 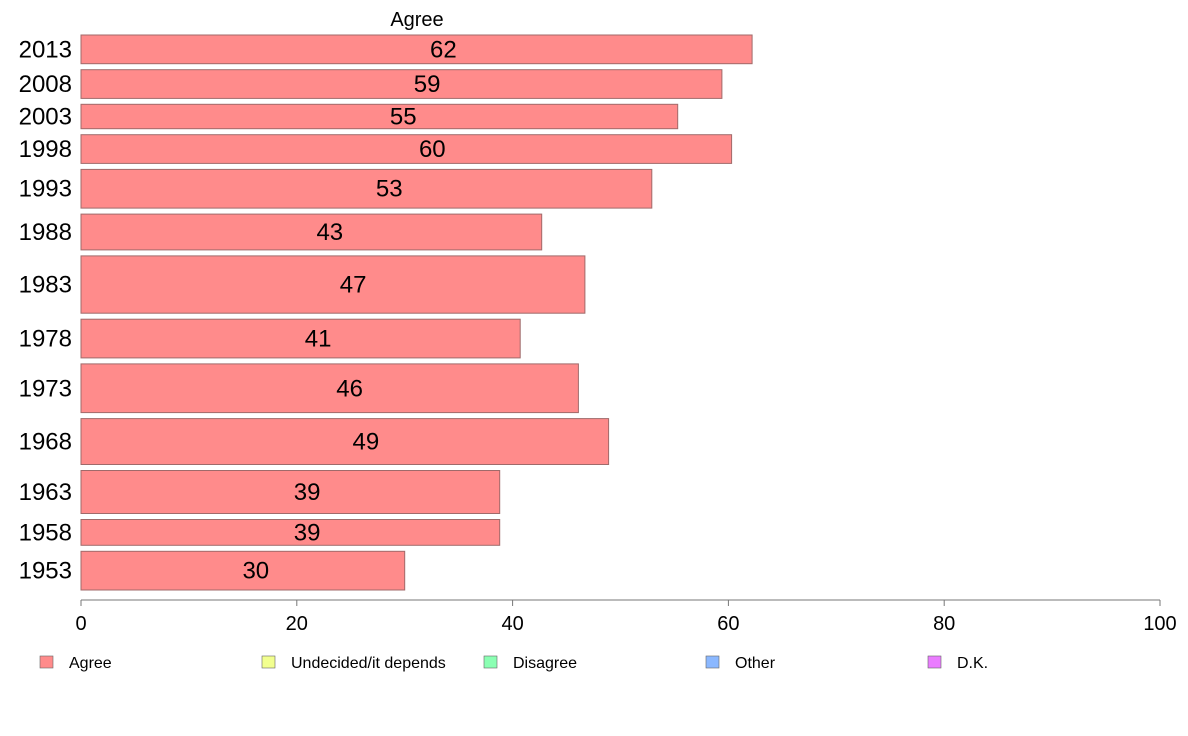 I want to click on category-label-1953: 1953, so click(x=45, y=571).